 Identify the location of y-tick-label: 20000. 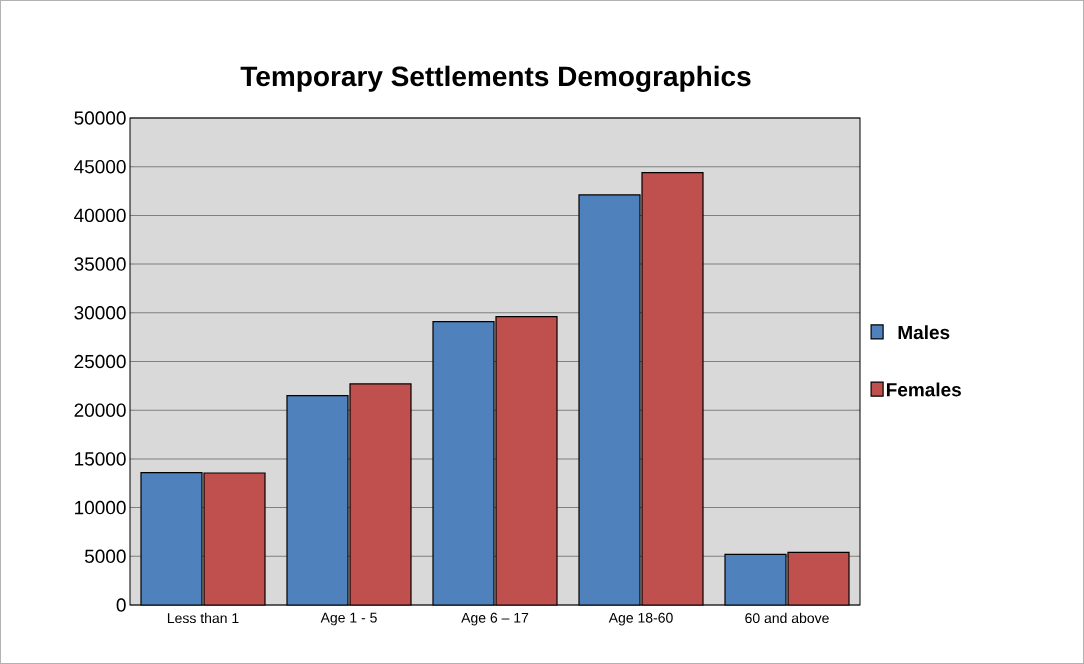
(100, 410).